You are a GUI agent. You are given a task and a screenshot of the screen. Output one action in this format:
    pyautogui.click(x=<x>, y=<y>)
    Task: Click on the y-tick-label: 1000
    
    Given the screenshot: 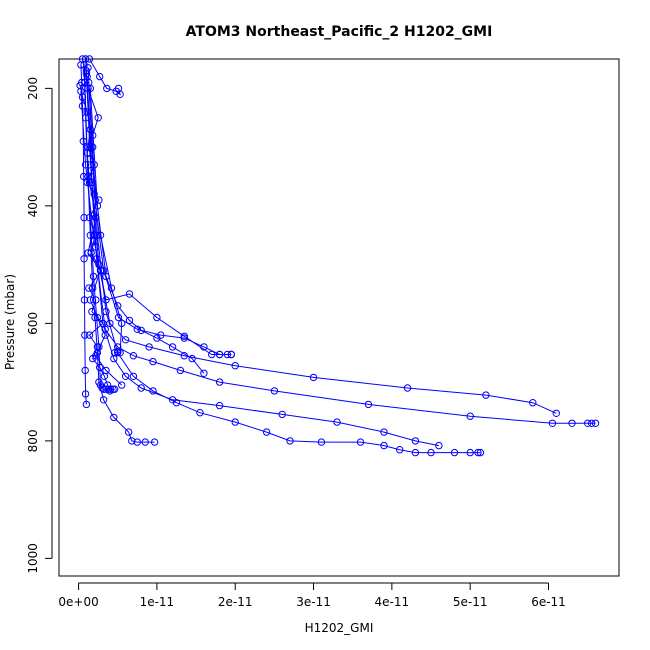 What is the action you would take?
    pyautogui.click(x=33, y=558)
    